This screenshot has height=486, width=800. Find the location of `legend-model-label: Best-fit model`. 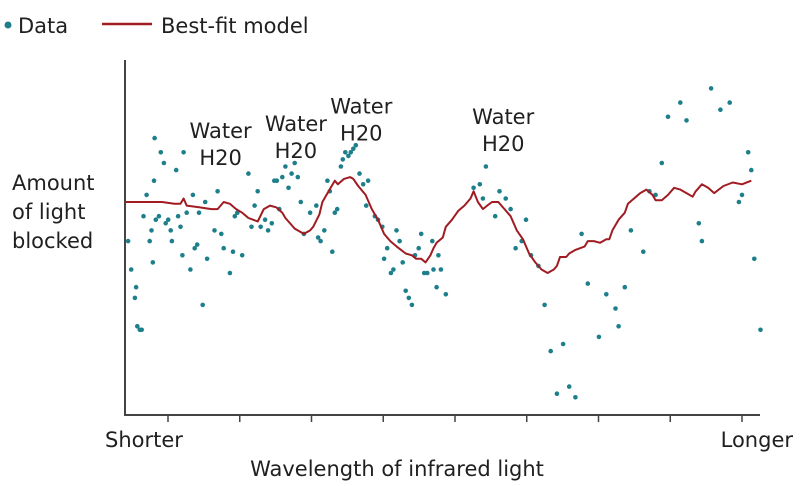

legend-model-label: Best-fit model is located at coordinates (235, 26).